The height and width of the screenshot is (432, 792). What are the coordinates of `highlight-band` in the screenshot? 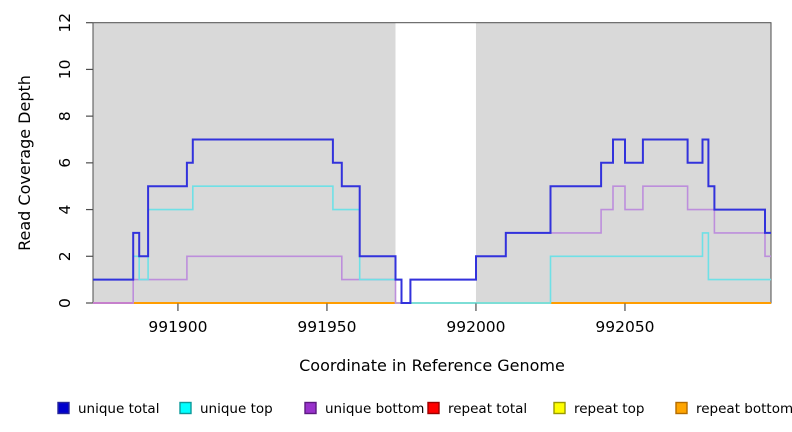 It's located at (435, 162).